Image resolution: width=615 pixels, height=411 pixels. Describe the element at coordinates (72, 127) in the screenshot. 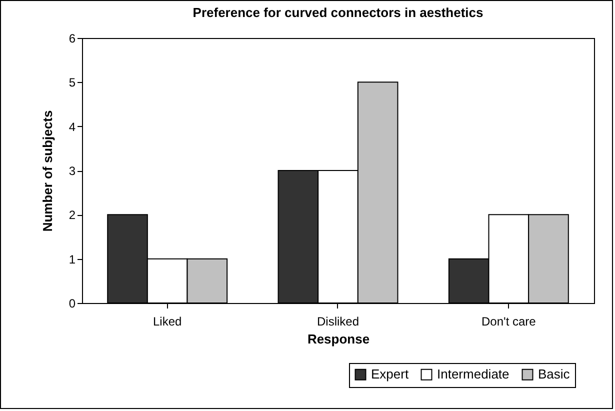

I see `y-tick-label: 4` at that location.